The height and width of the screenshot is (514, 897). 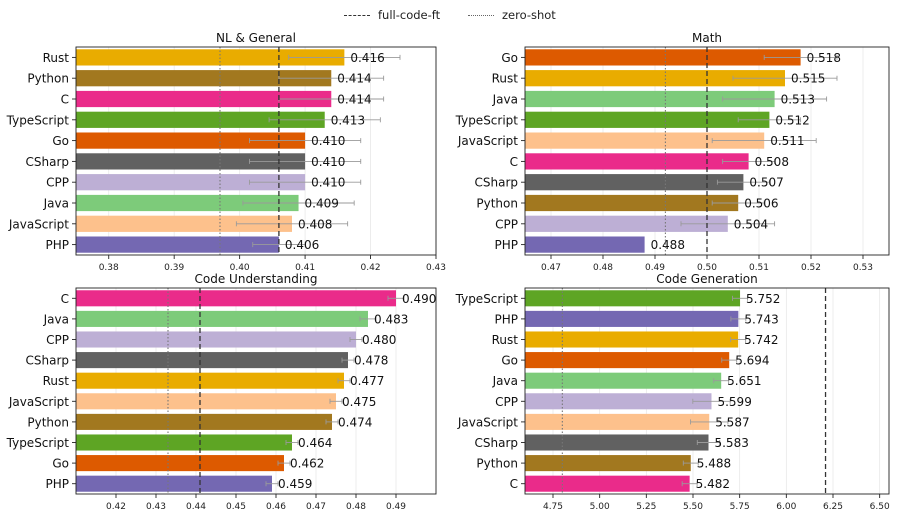 I want to click on value-label: 0.414, so click(x=354, y=79).